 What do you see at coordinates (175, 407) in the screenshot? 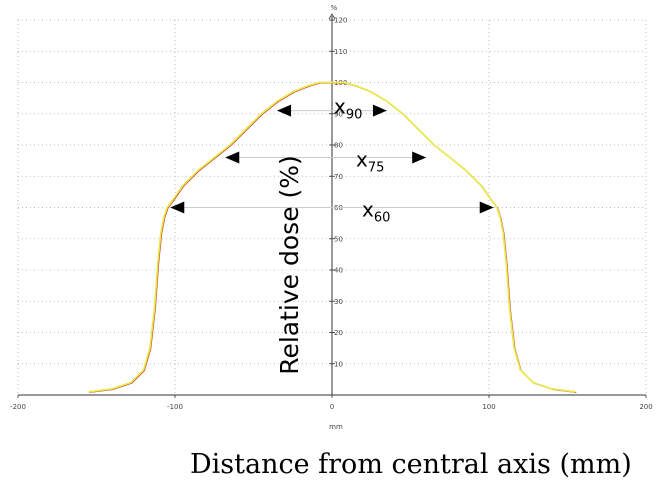
I see `x-tick-label: -100` at bounding box center [175, 407].